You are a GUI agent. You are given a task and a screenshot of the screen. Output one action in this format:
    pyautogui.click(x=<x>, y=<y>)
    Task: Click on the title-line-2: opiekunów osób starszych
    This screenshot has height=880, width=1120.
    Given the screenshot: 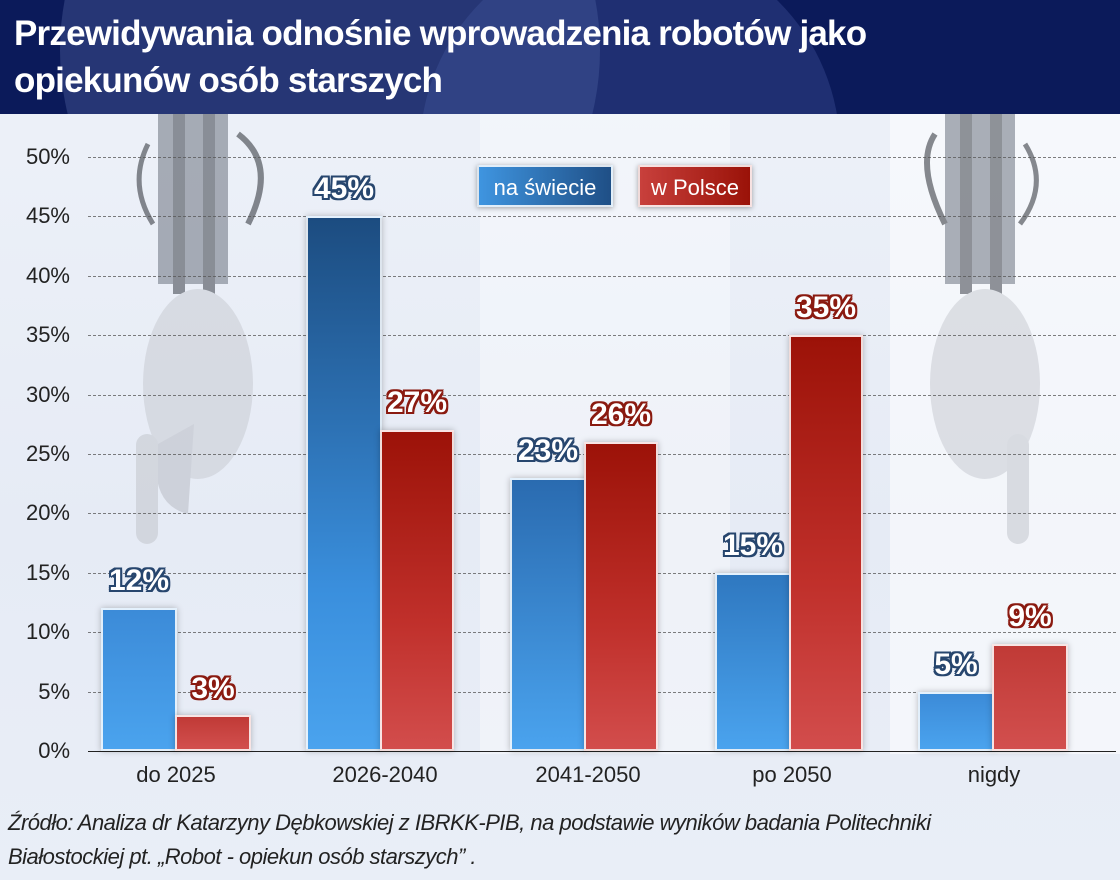 What is the action you would take?
    pyautogui.click(x=228, y=80)
    